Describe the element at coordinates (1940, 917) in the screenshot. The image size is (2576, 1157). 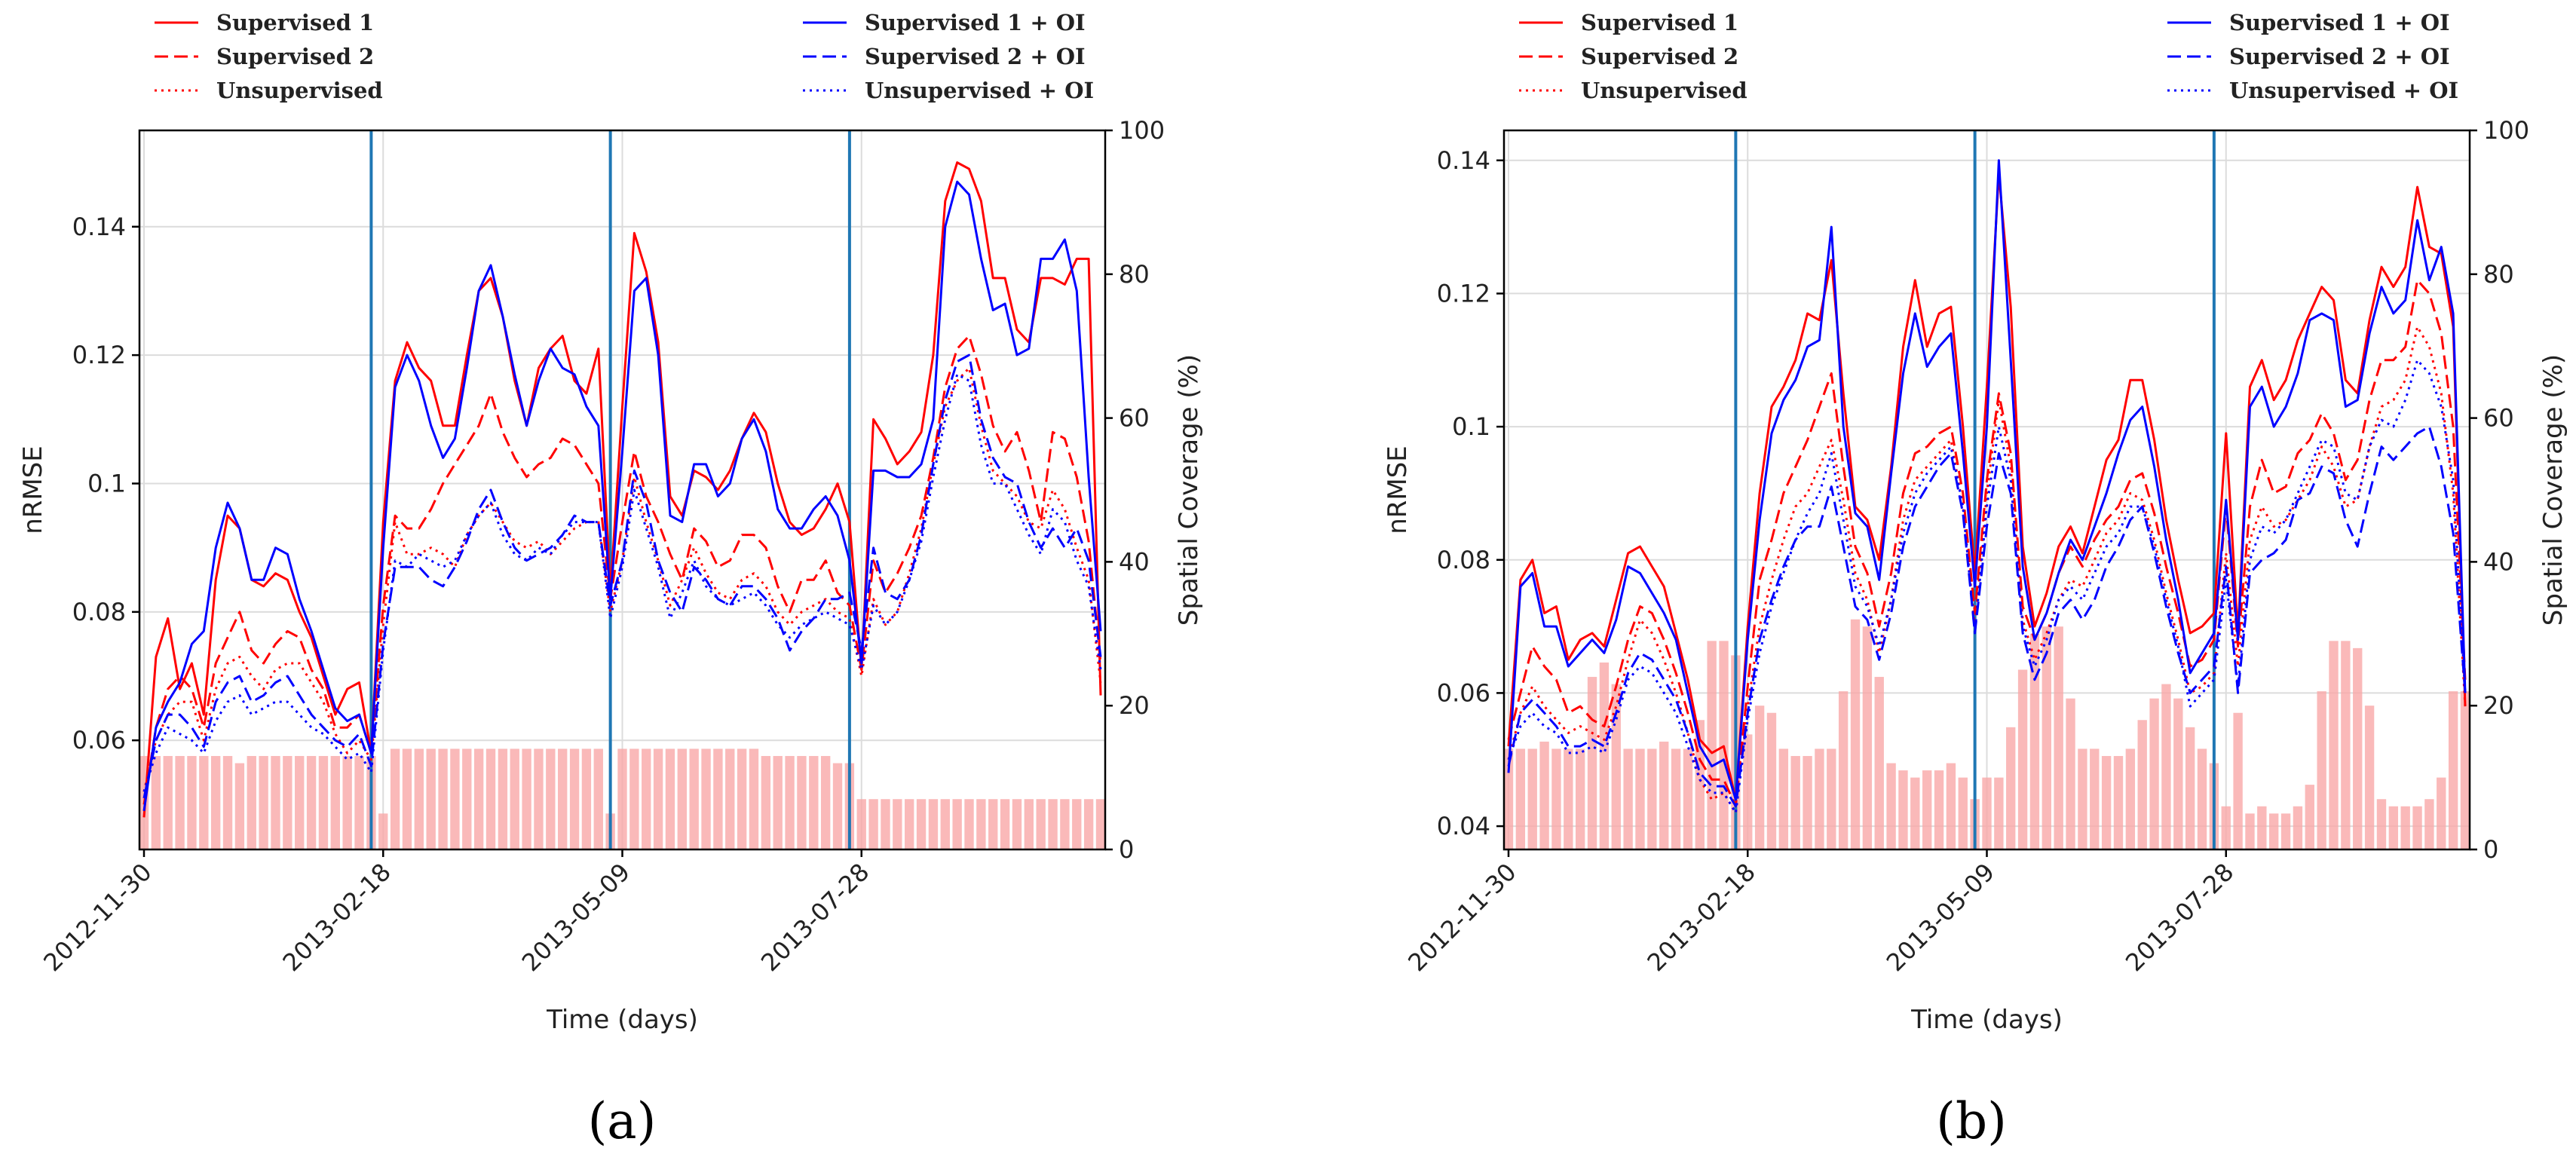
I see `x-tick-label: 2013-05-09` at that location.